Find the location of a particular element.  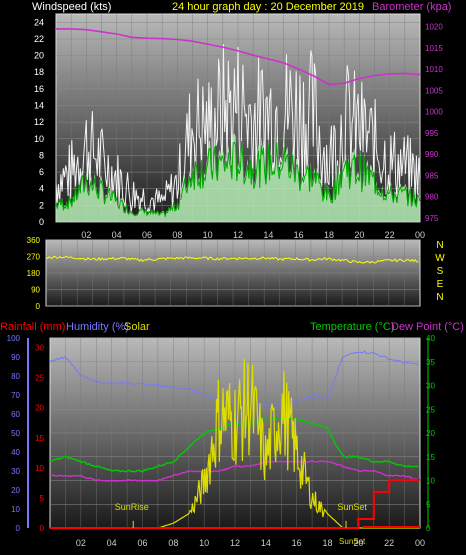

graph-title: 24 hour graph day : 20 December 2019 is located at coordinates (268, 7).